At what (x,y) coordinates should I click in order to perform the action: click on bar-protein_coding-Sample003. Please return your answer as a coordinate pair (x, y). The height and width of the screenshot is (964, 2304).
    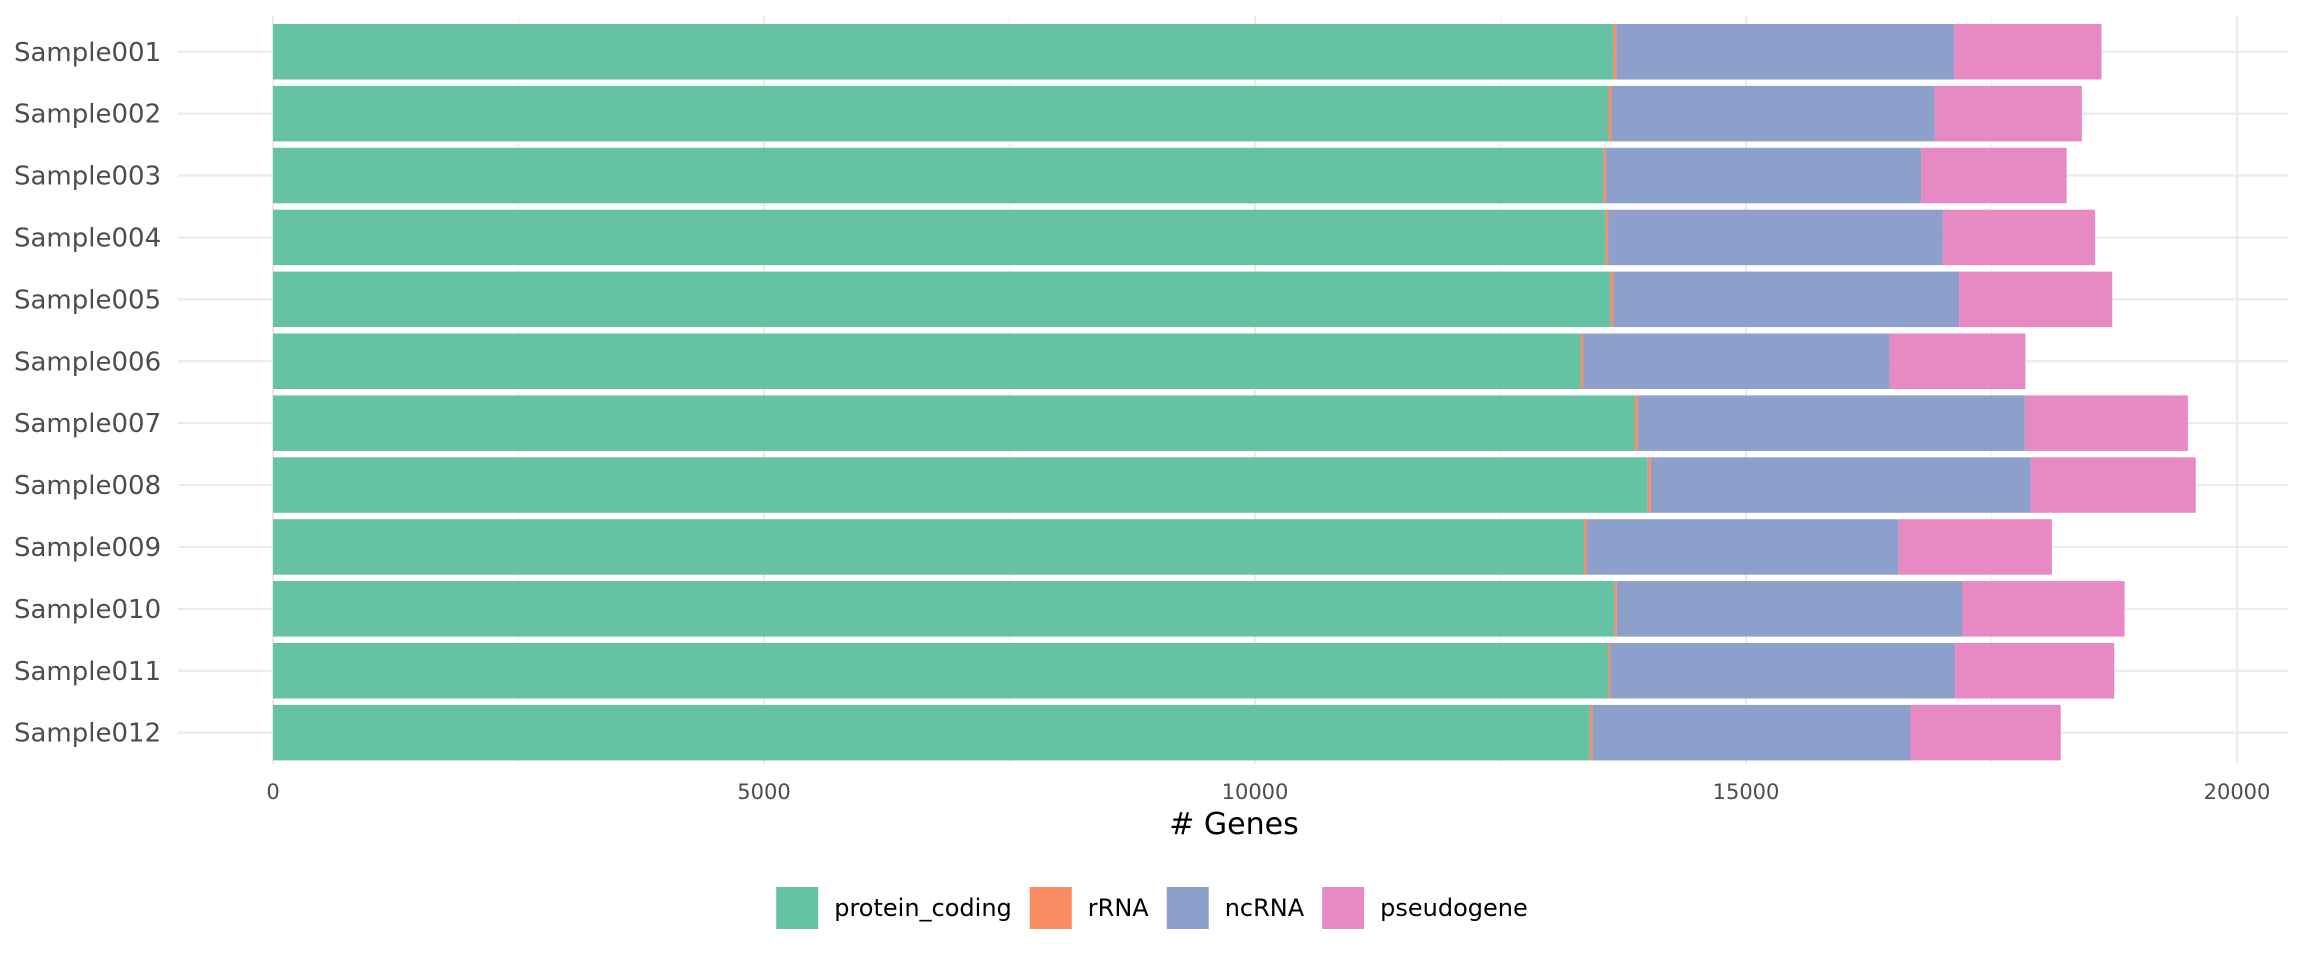
    Looking at the image, I should click on (938, 175).